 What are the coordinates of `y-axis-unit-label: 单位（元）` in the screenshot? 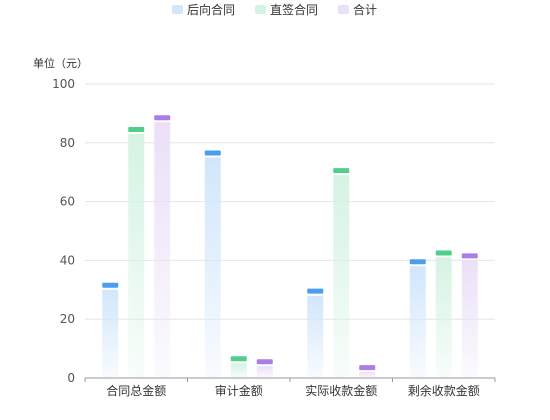 It's located at (60, 63).